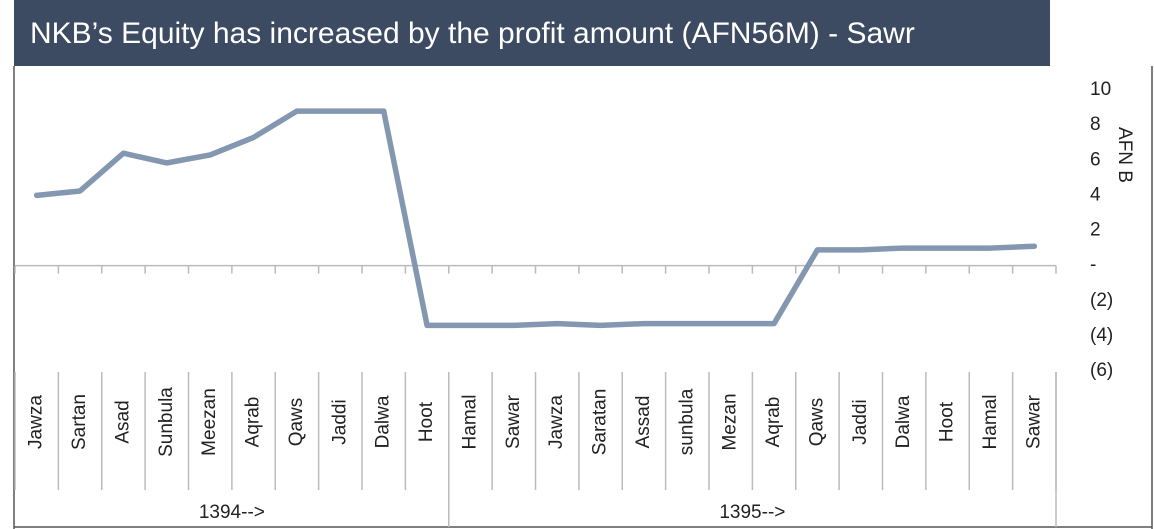 Image resolution: width=1154 pixels, height=529 pixels. I want to click on x-tick-label: Meezan, so click(209, 422).